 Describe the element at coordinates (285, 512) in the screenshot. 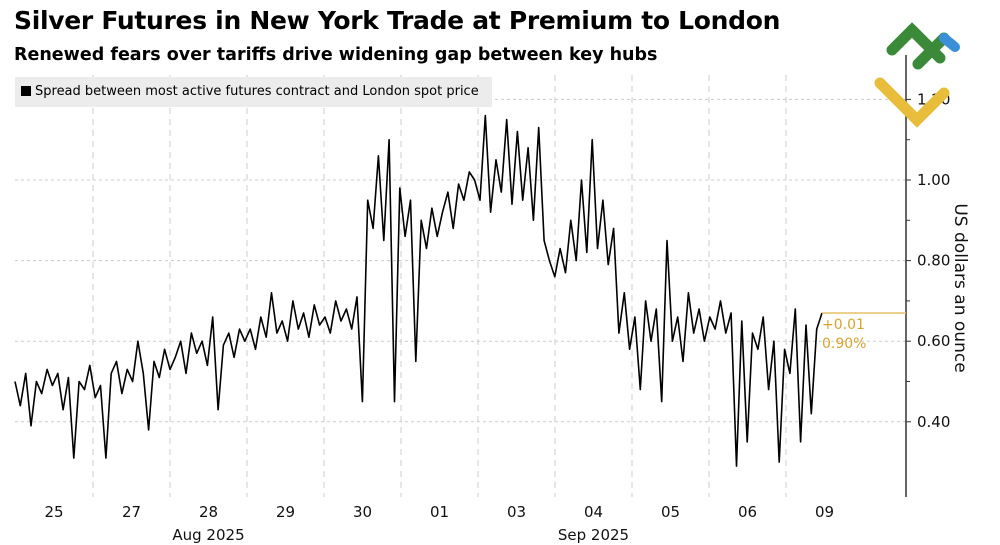

I see `x-tick-label: 29` at that location.